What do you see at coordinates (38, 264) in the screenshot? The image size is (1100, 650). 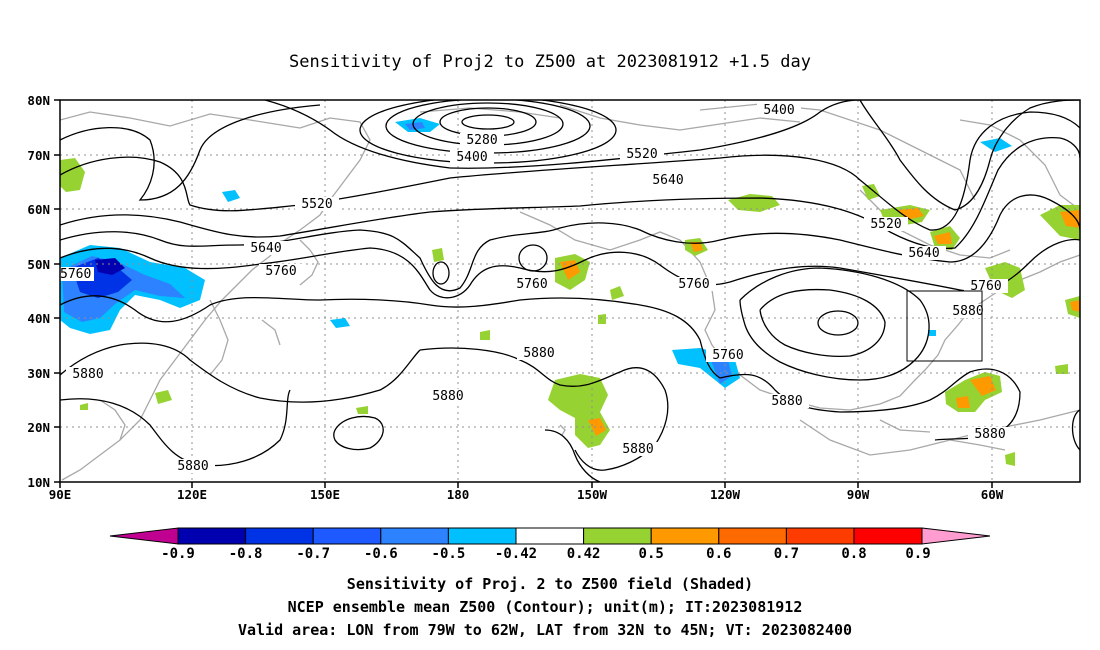 I see `lat-tick-label: 50N` at bounding box center [38, 264].